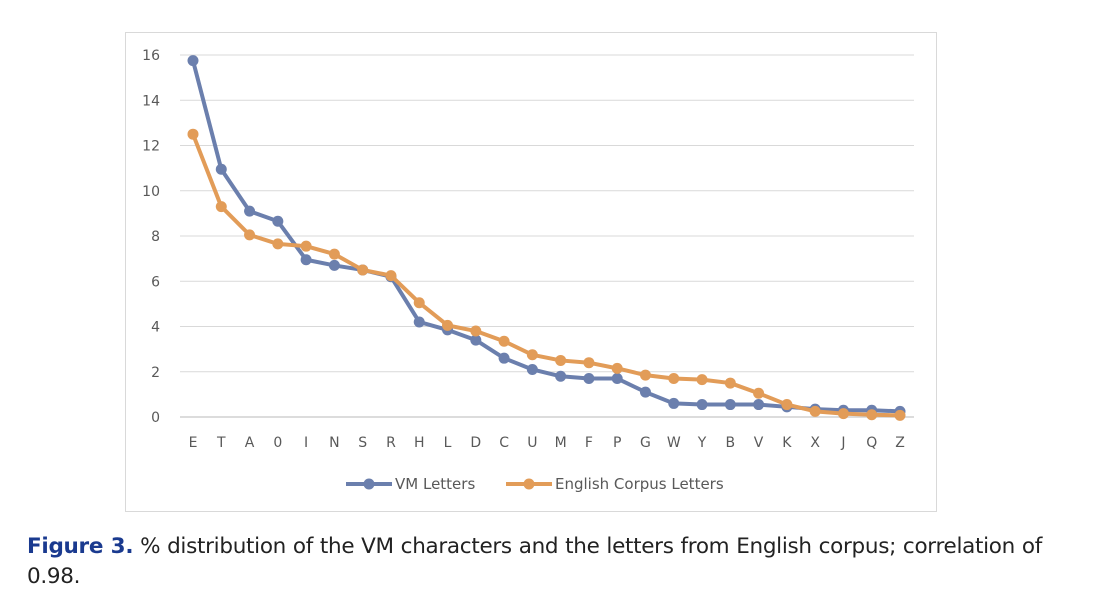 This screenshot has height=598, width=1093. I want to click on y-tick-label: 16, so click(151, 56).